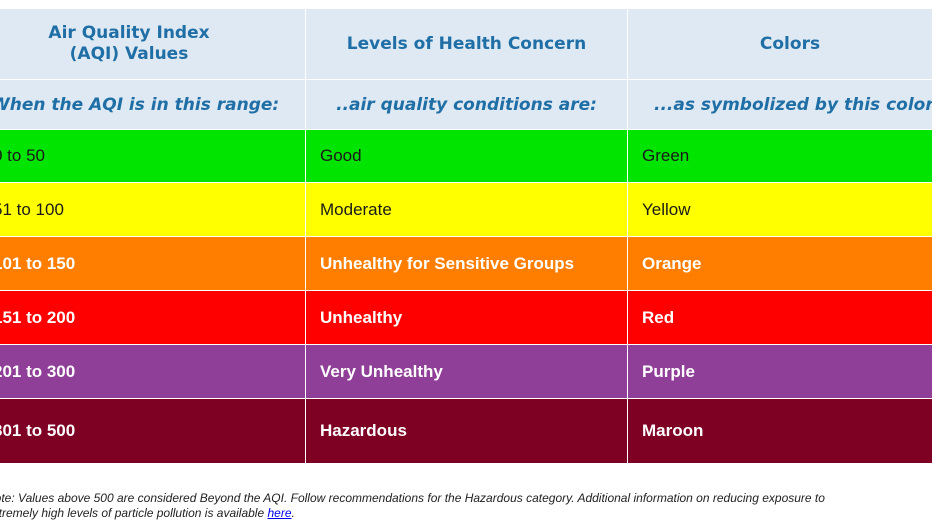 This screenshot has height=524, width=932. I want to click on color-name-text: Maroon, so click(673, 430).